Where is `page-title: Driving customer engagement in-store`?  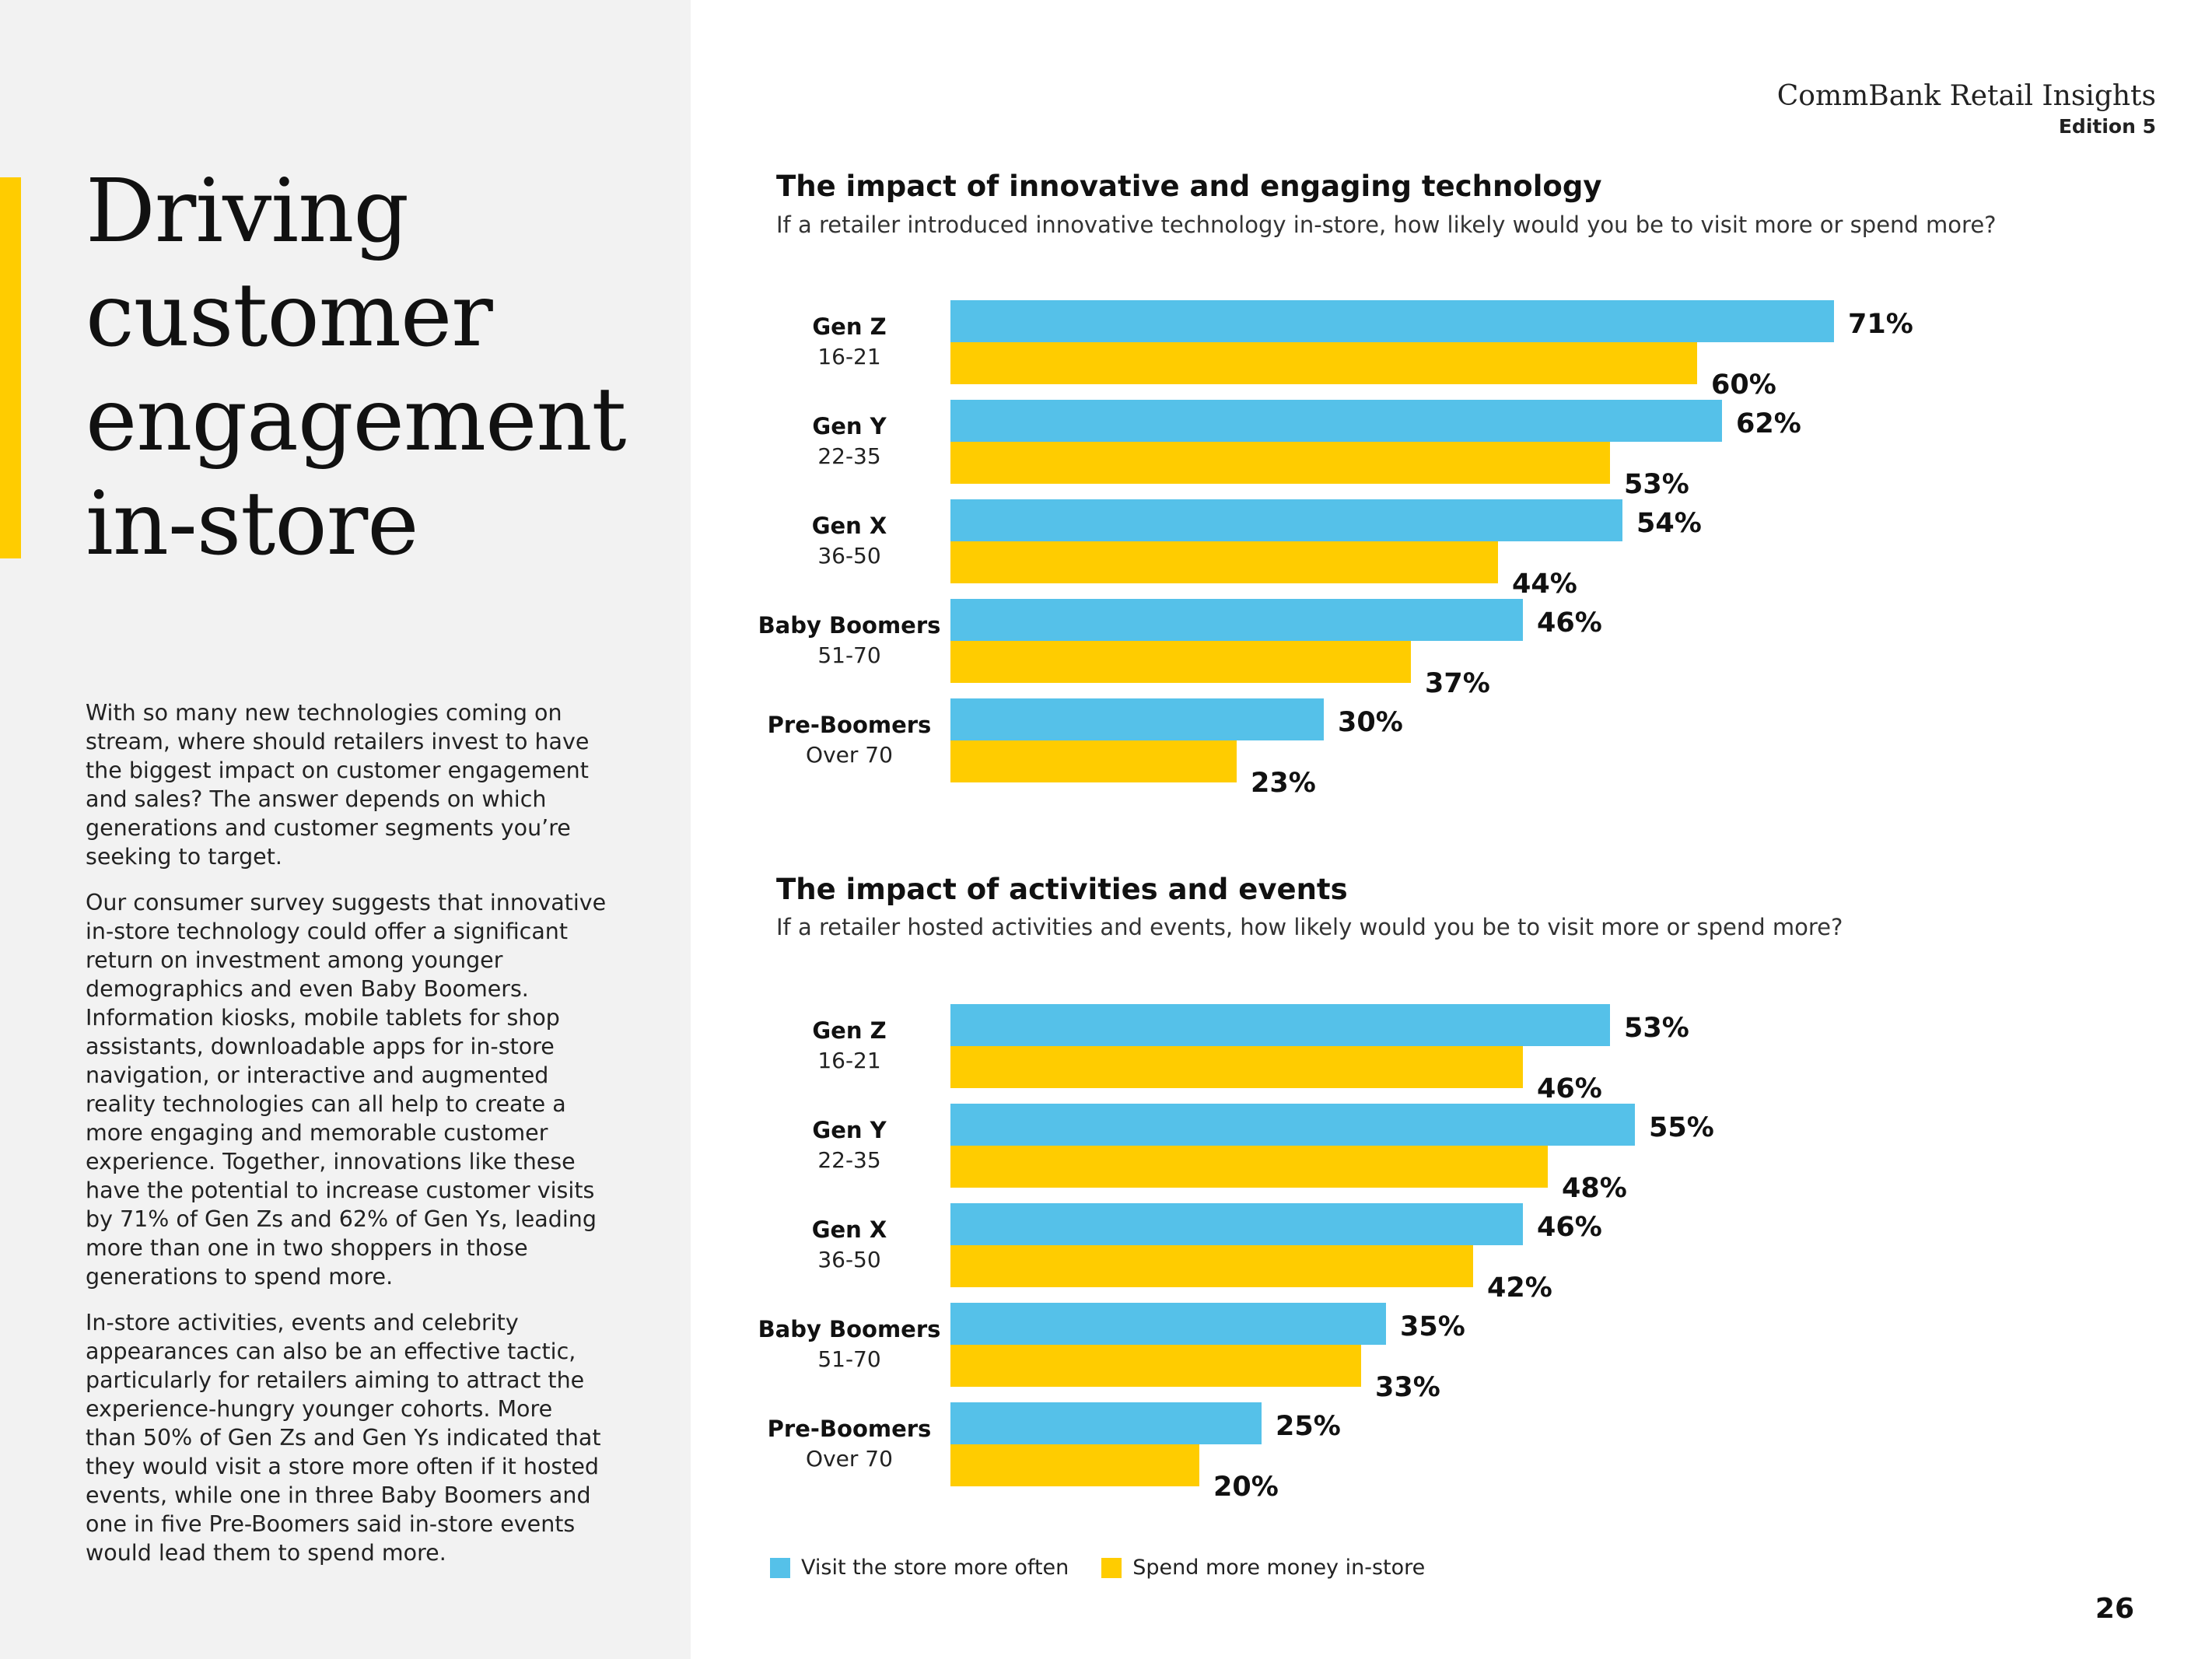 page-title: Driving customer engagement in-store is located at coordinates (382, 368).